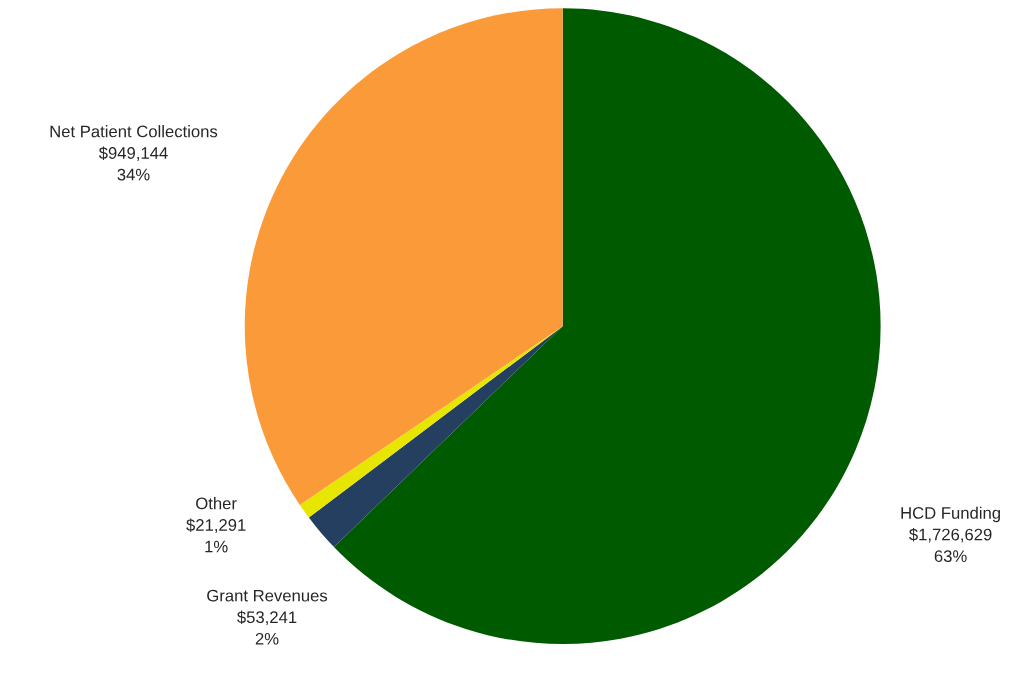 The image size is (1024, 683). What do you see at coordinates (216, 503) in the screenshot?
I see `slice-label: Other` at bounding box center [216, 503].